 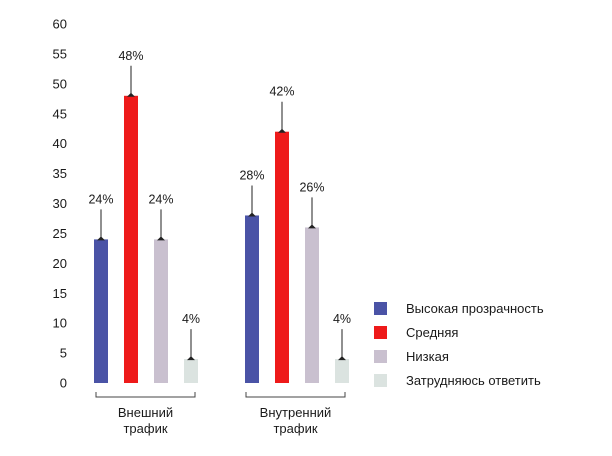 I want to click on y-tick-label: 10, so click(x=60, y=323).